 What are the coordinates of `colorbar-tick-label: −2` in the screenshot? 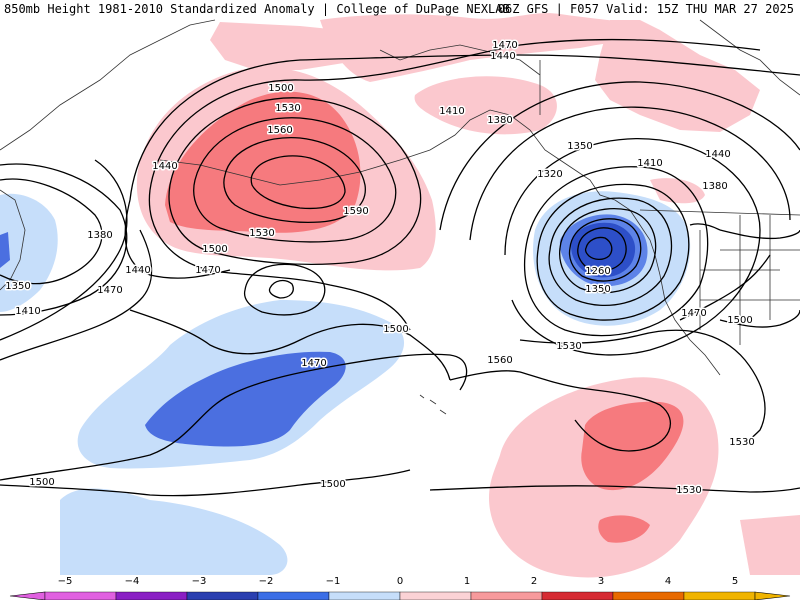 It's located at (266, 581).